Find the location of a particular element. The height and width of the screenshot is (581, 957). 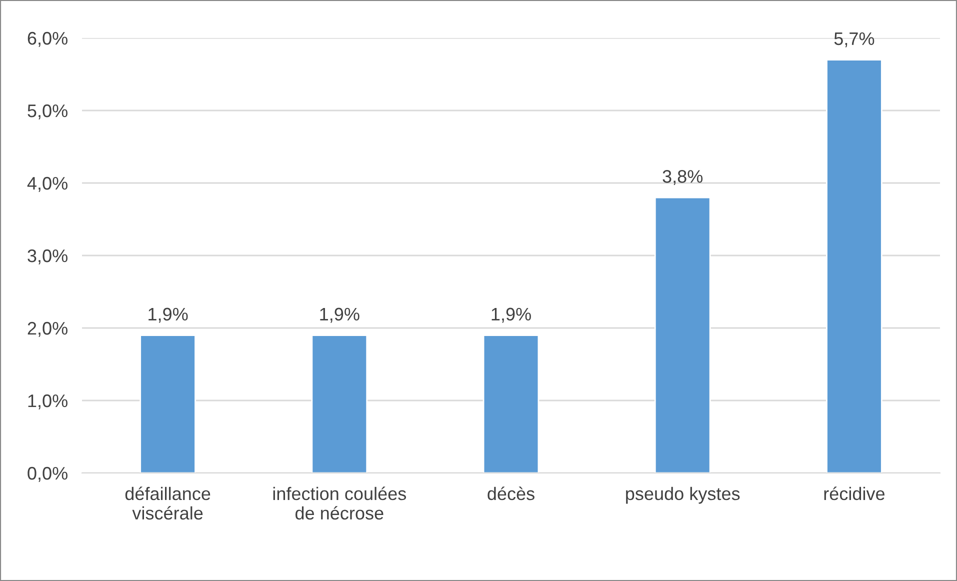

y-tick-label: 6,0% is located at coordinates (48, 39).